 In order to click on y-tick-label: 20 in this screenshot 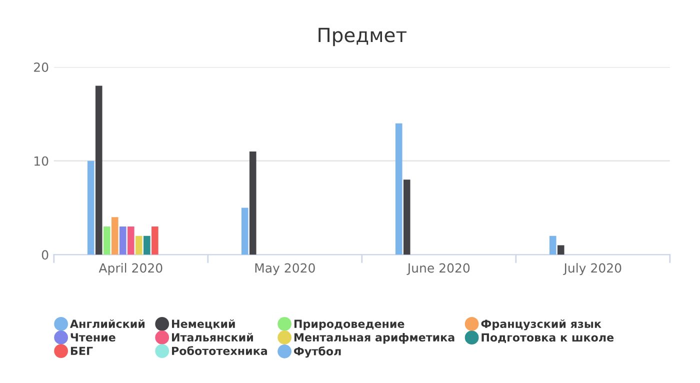, I will do `click(41, 67)`.